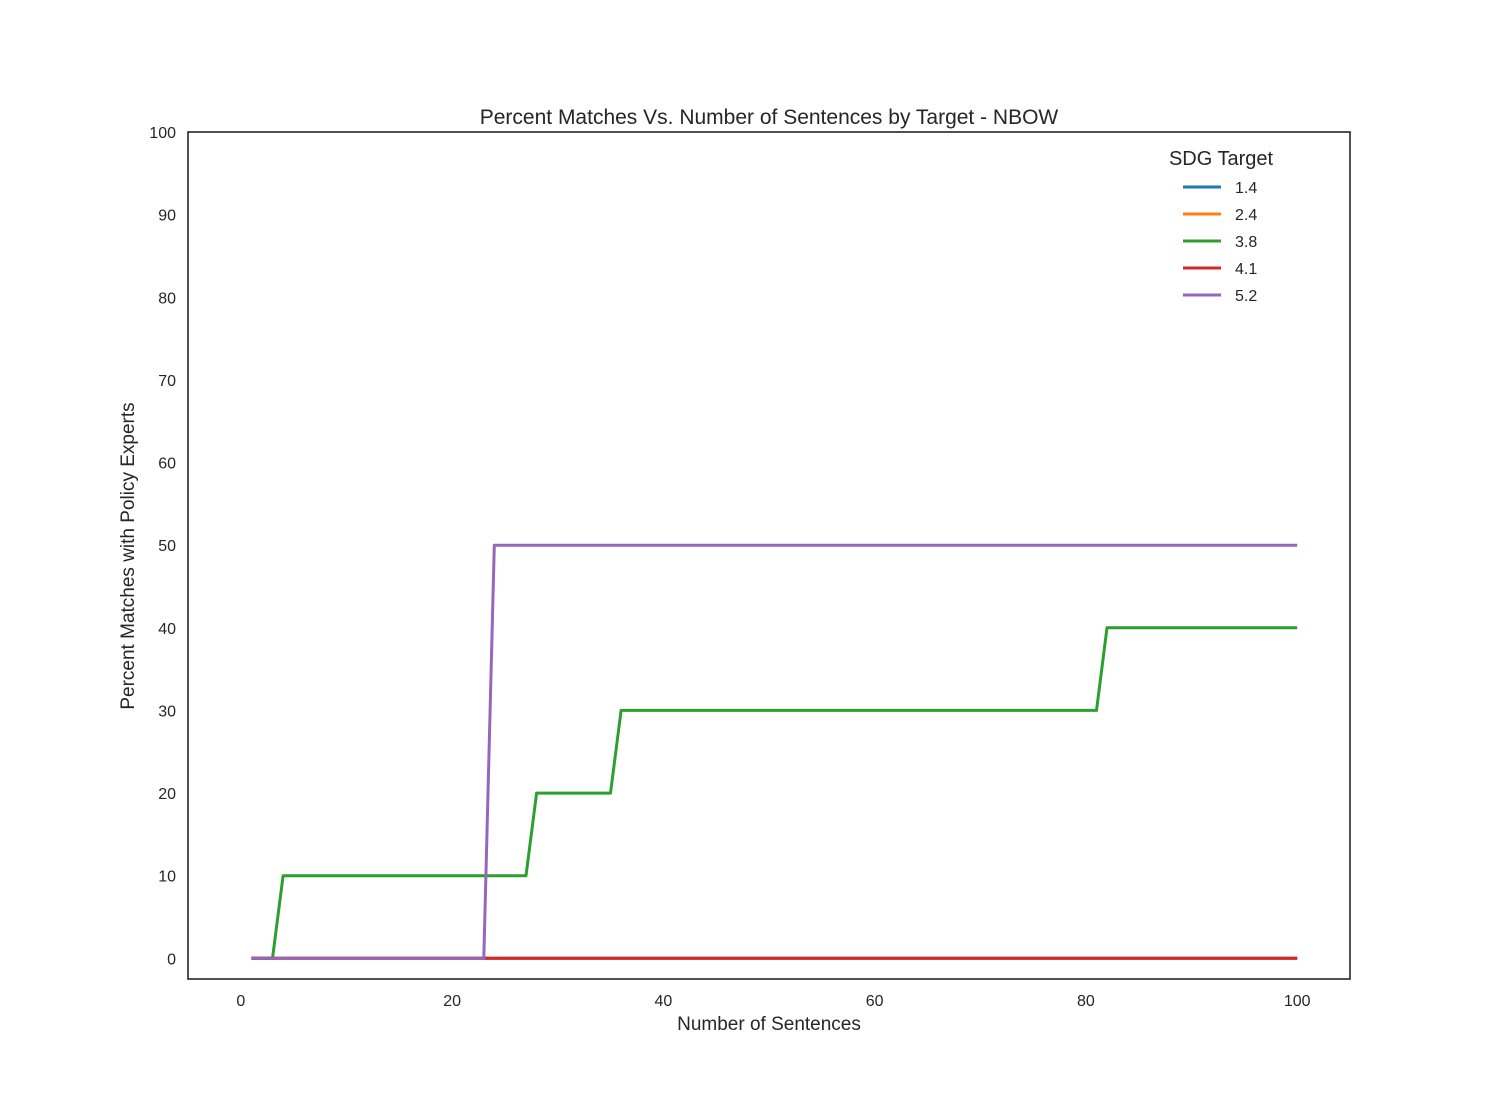  Describe the element at coordinates (1086, 1001) in the screenshot. I see `x-tick-label: 80` at that location.